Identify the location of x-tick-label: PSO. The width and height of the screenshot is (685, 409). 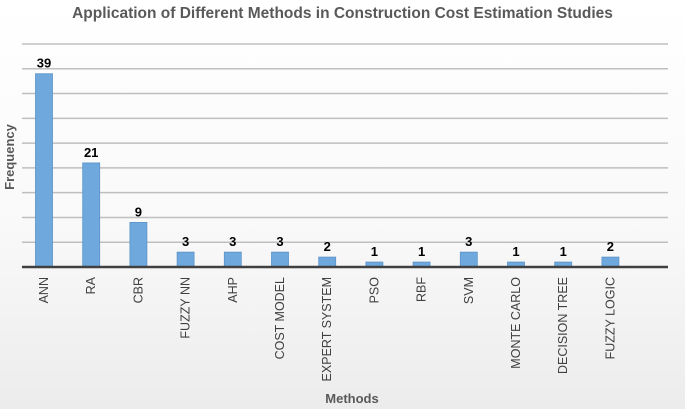
(374, 290).